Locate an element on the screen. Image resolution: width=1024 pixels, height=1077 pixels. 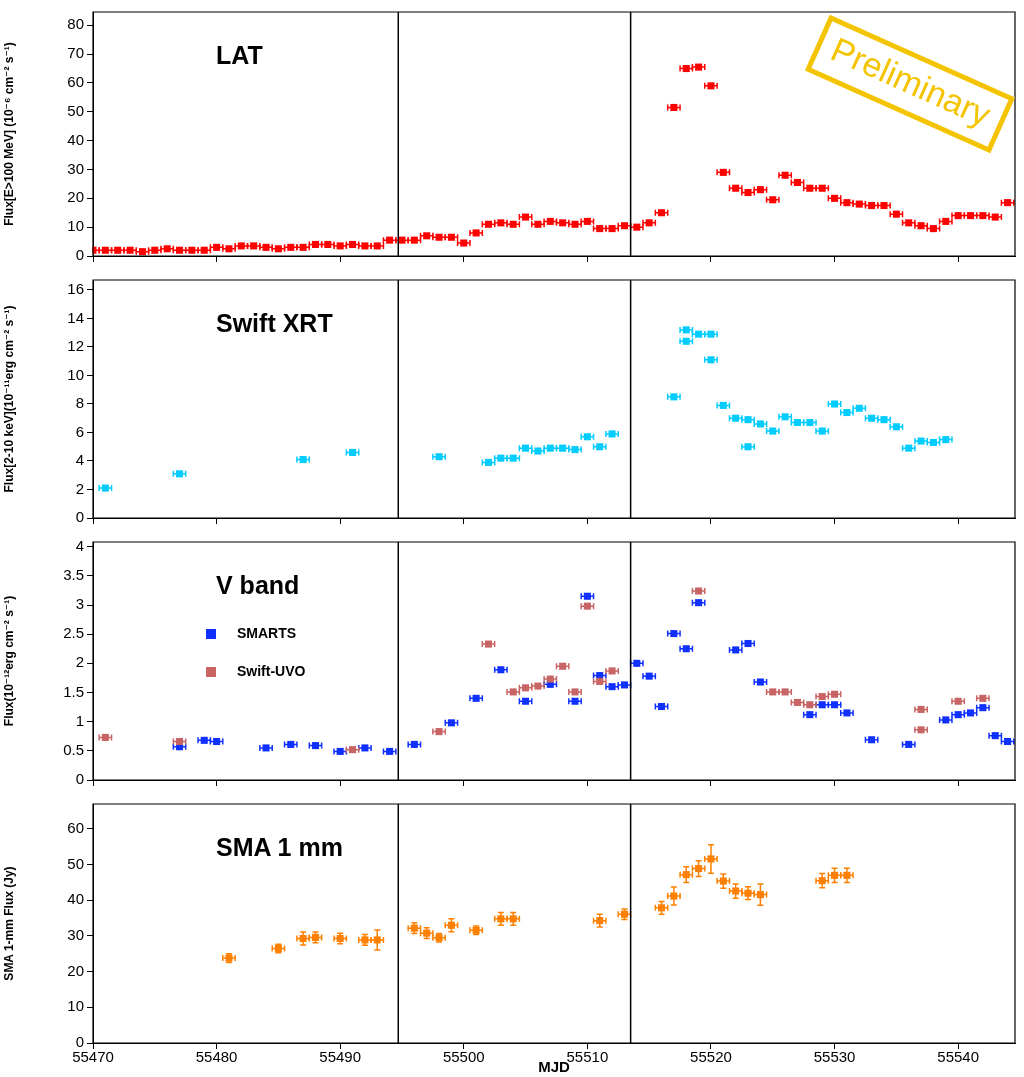
y-tick-label: 14 is located at coordinates (75, 317).